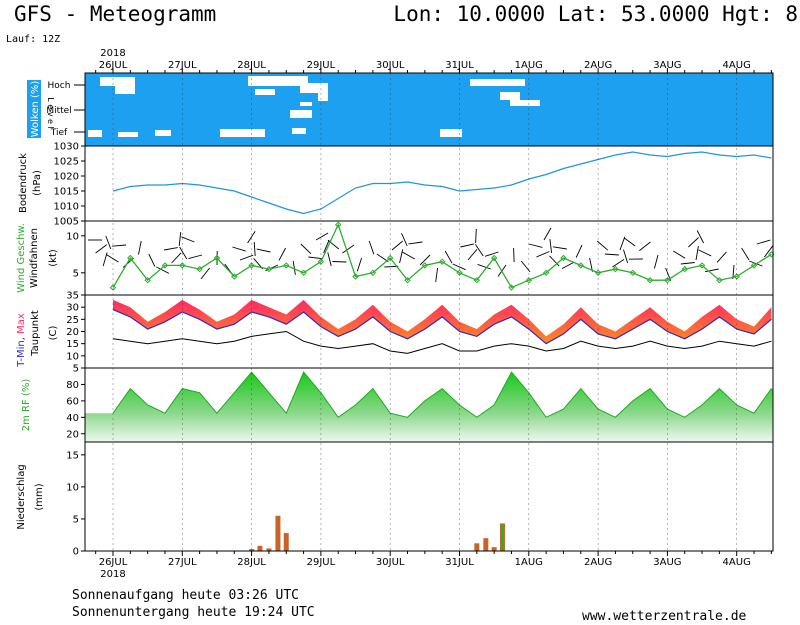  I want to click on y-tick-label: 60, so click(72, 401).